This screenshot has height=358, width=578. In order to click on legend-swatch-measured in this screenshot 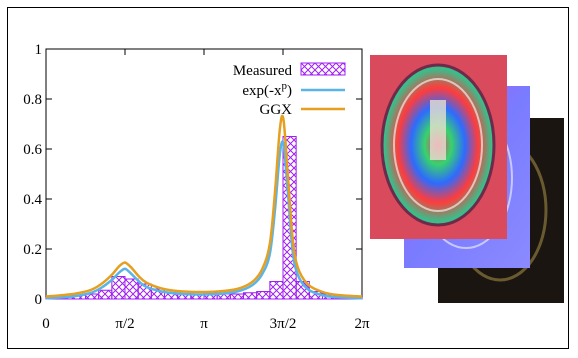, I will do `click(323, 69)`.